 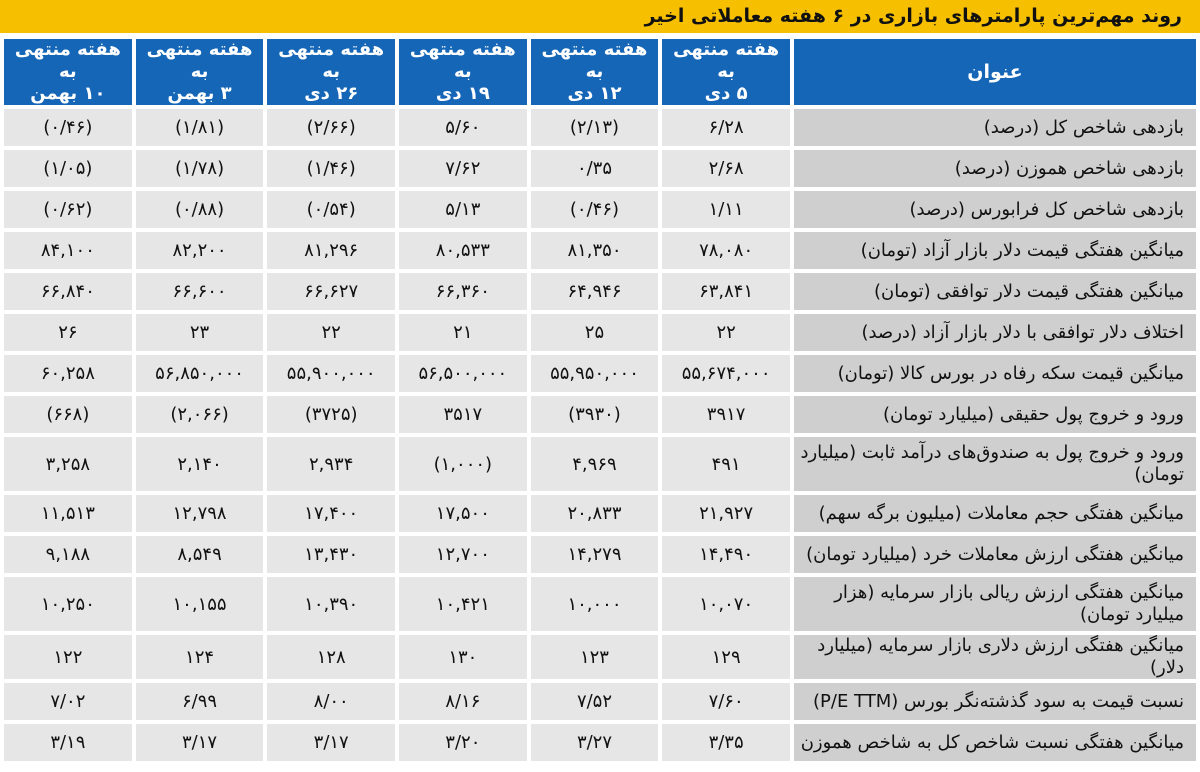 I want to click on row-label: میانگین هفتگی قیمت دلار توافقی (تومان), so click(x=994, y=291).